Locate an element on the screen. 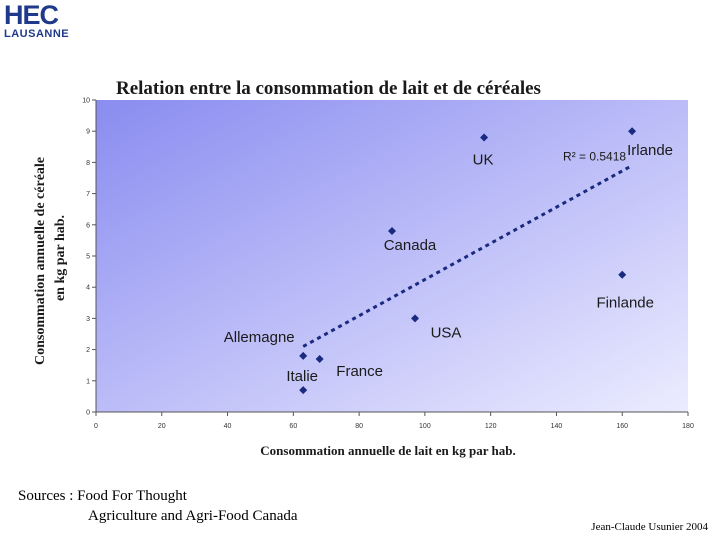 Image resolution: width=720 pixels, height=540 pixels. point-label-uk: UK is located at coordinates (483, 159).